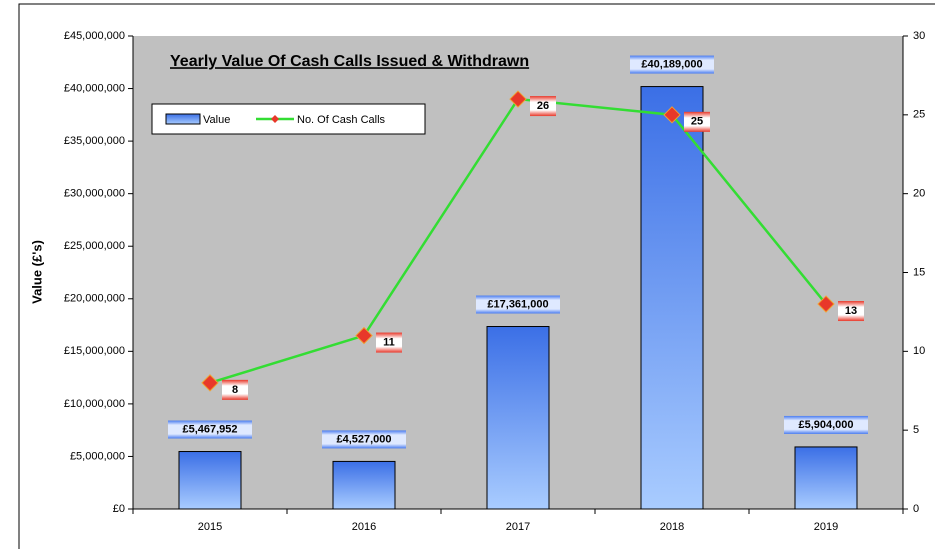  I want to click on y2-tick-label: 5, so click(916, 430).